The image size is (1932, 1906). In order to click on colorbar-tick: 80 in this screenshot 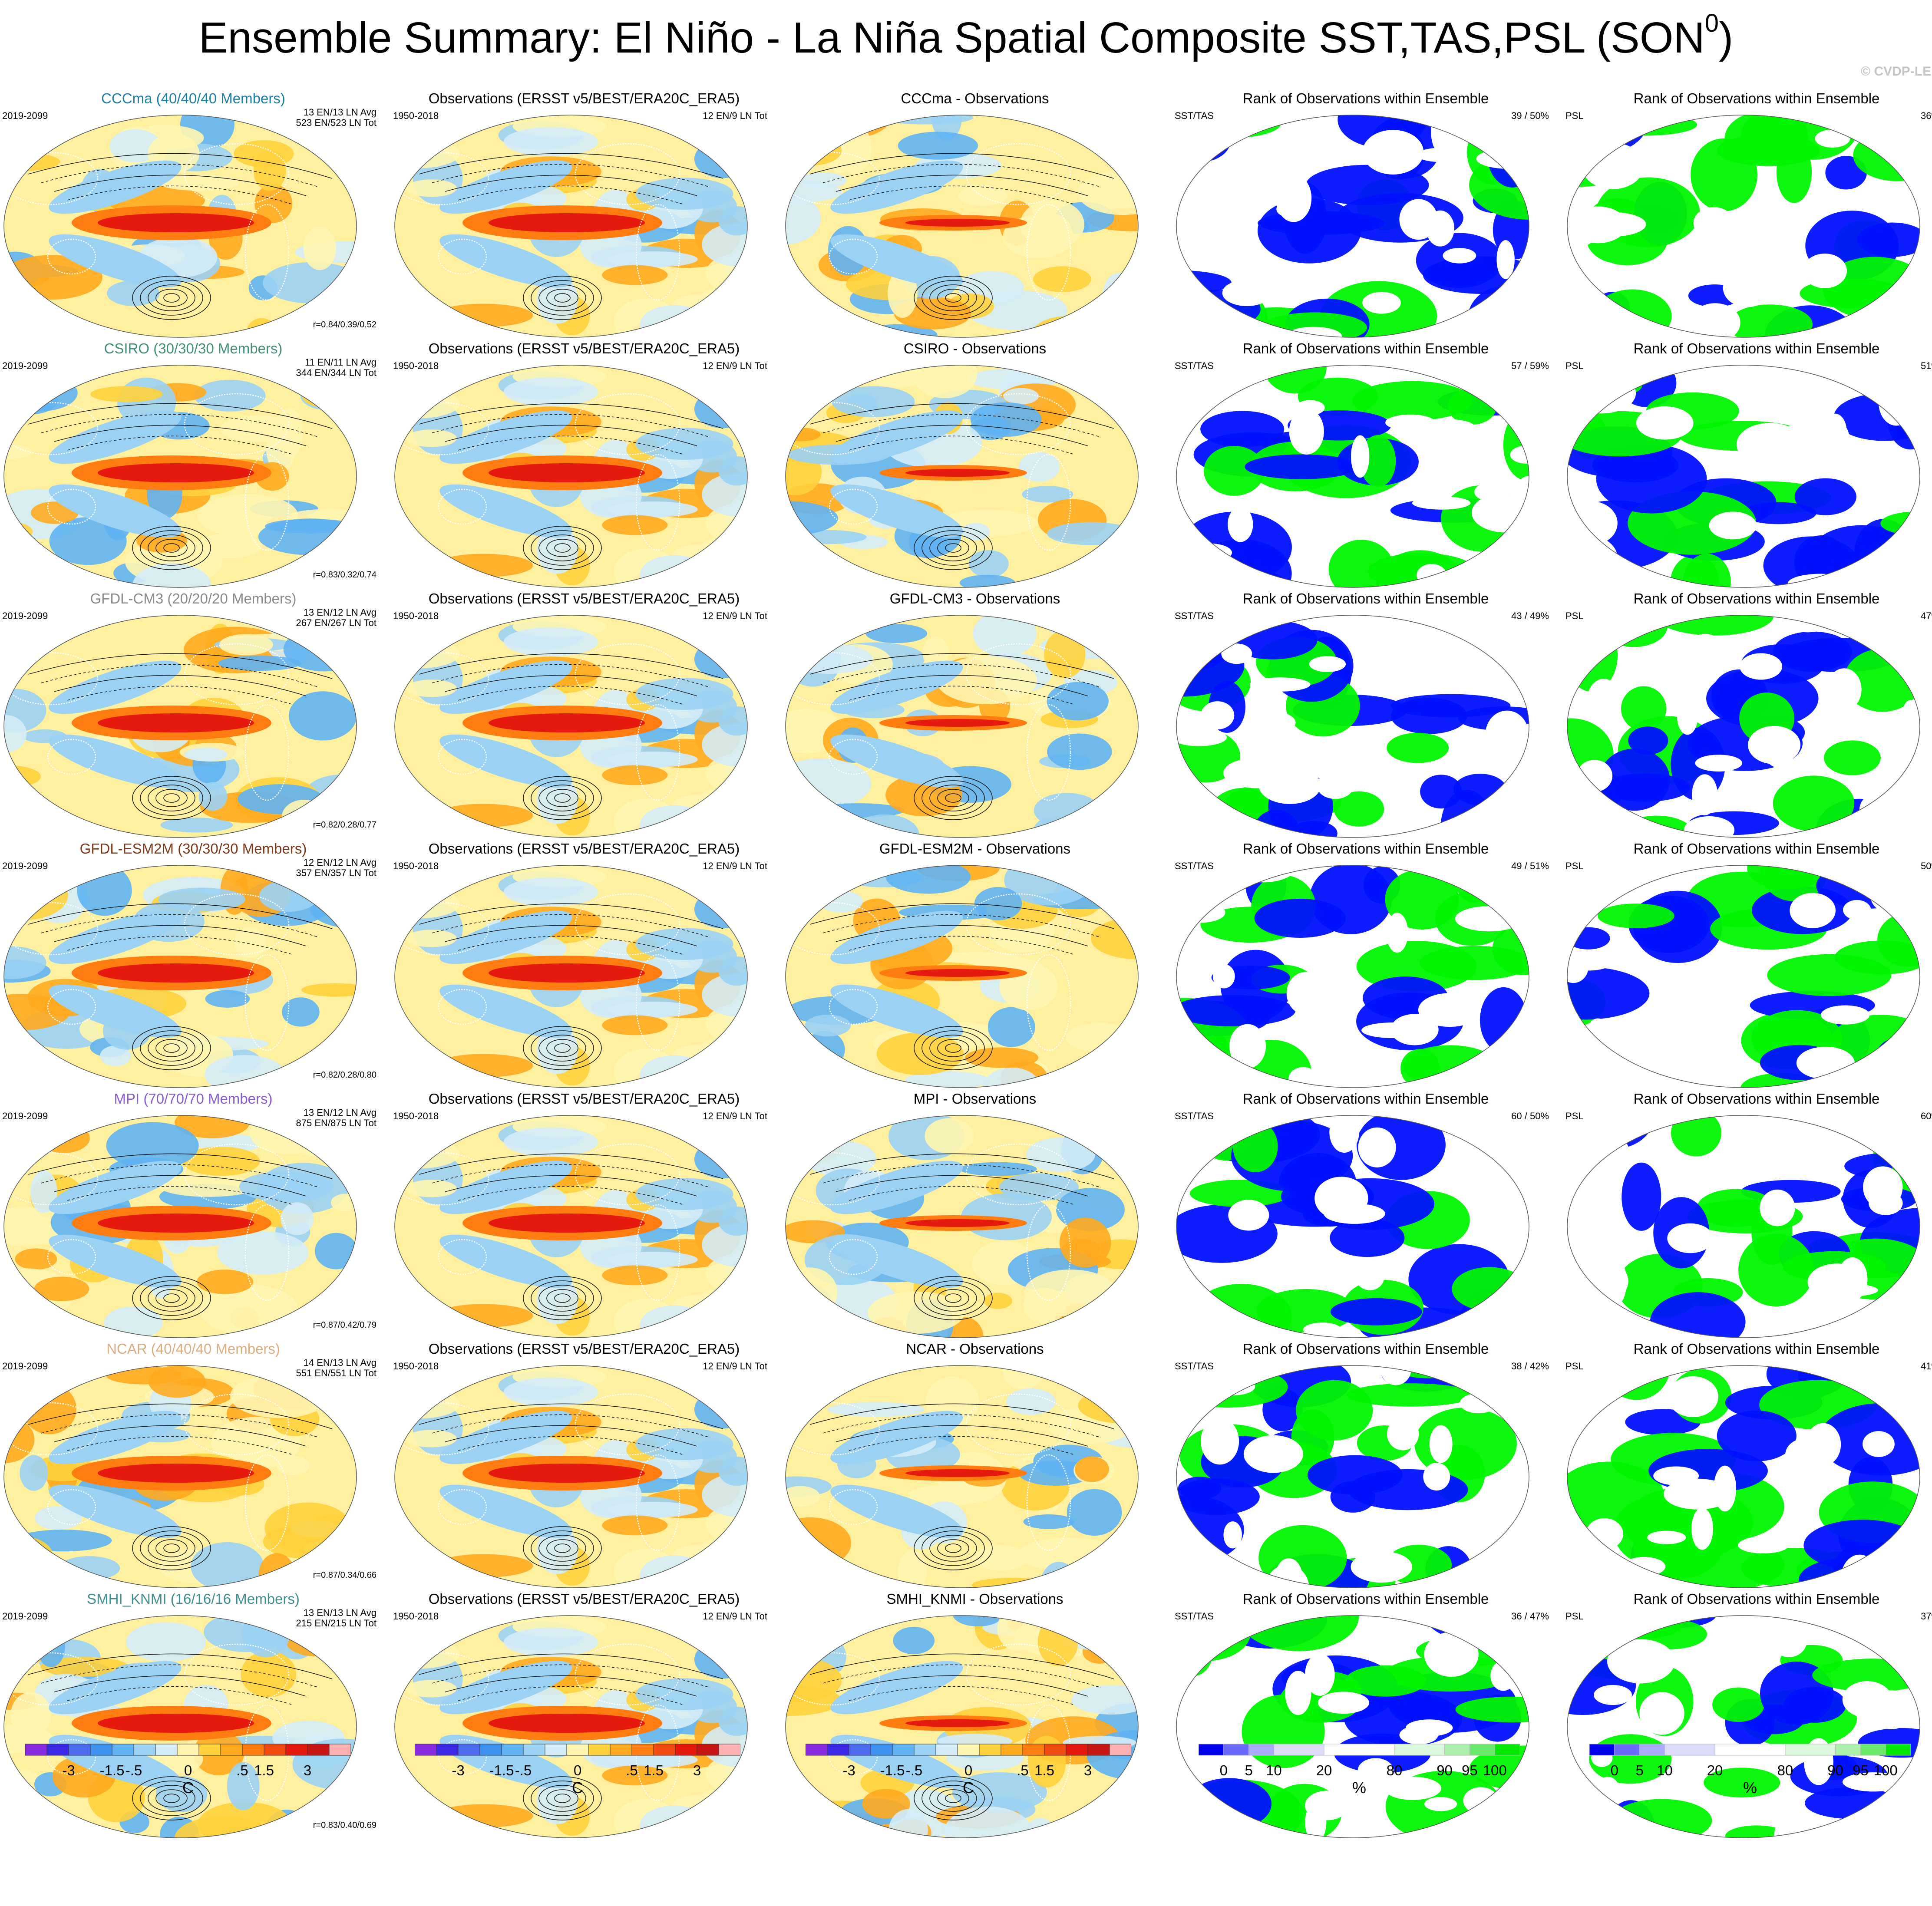, I will do `click(1395, 1770)`.